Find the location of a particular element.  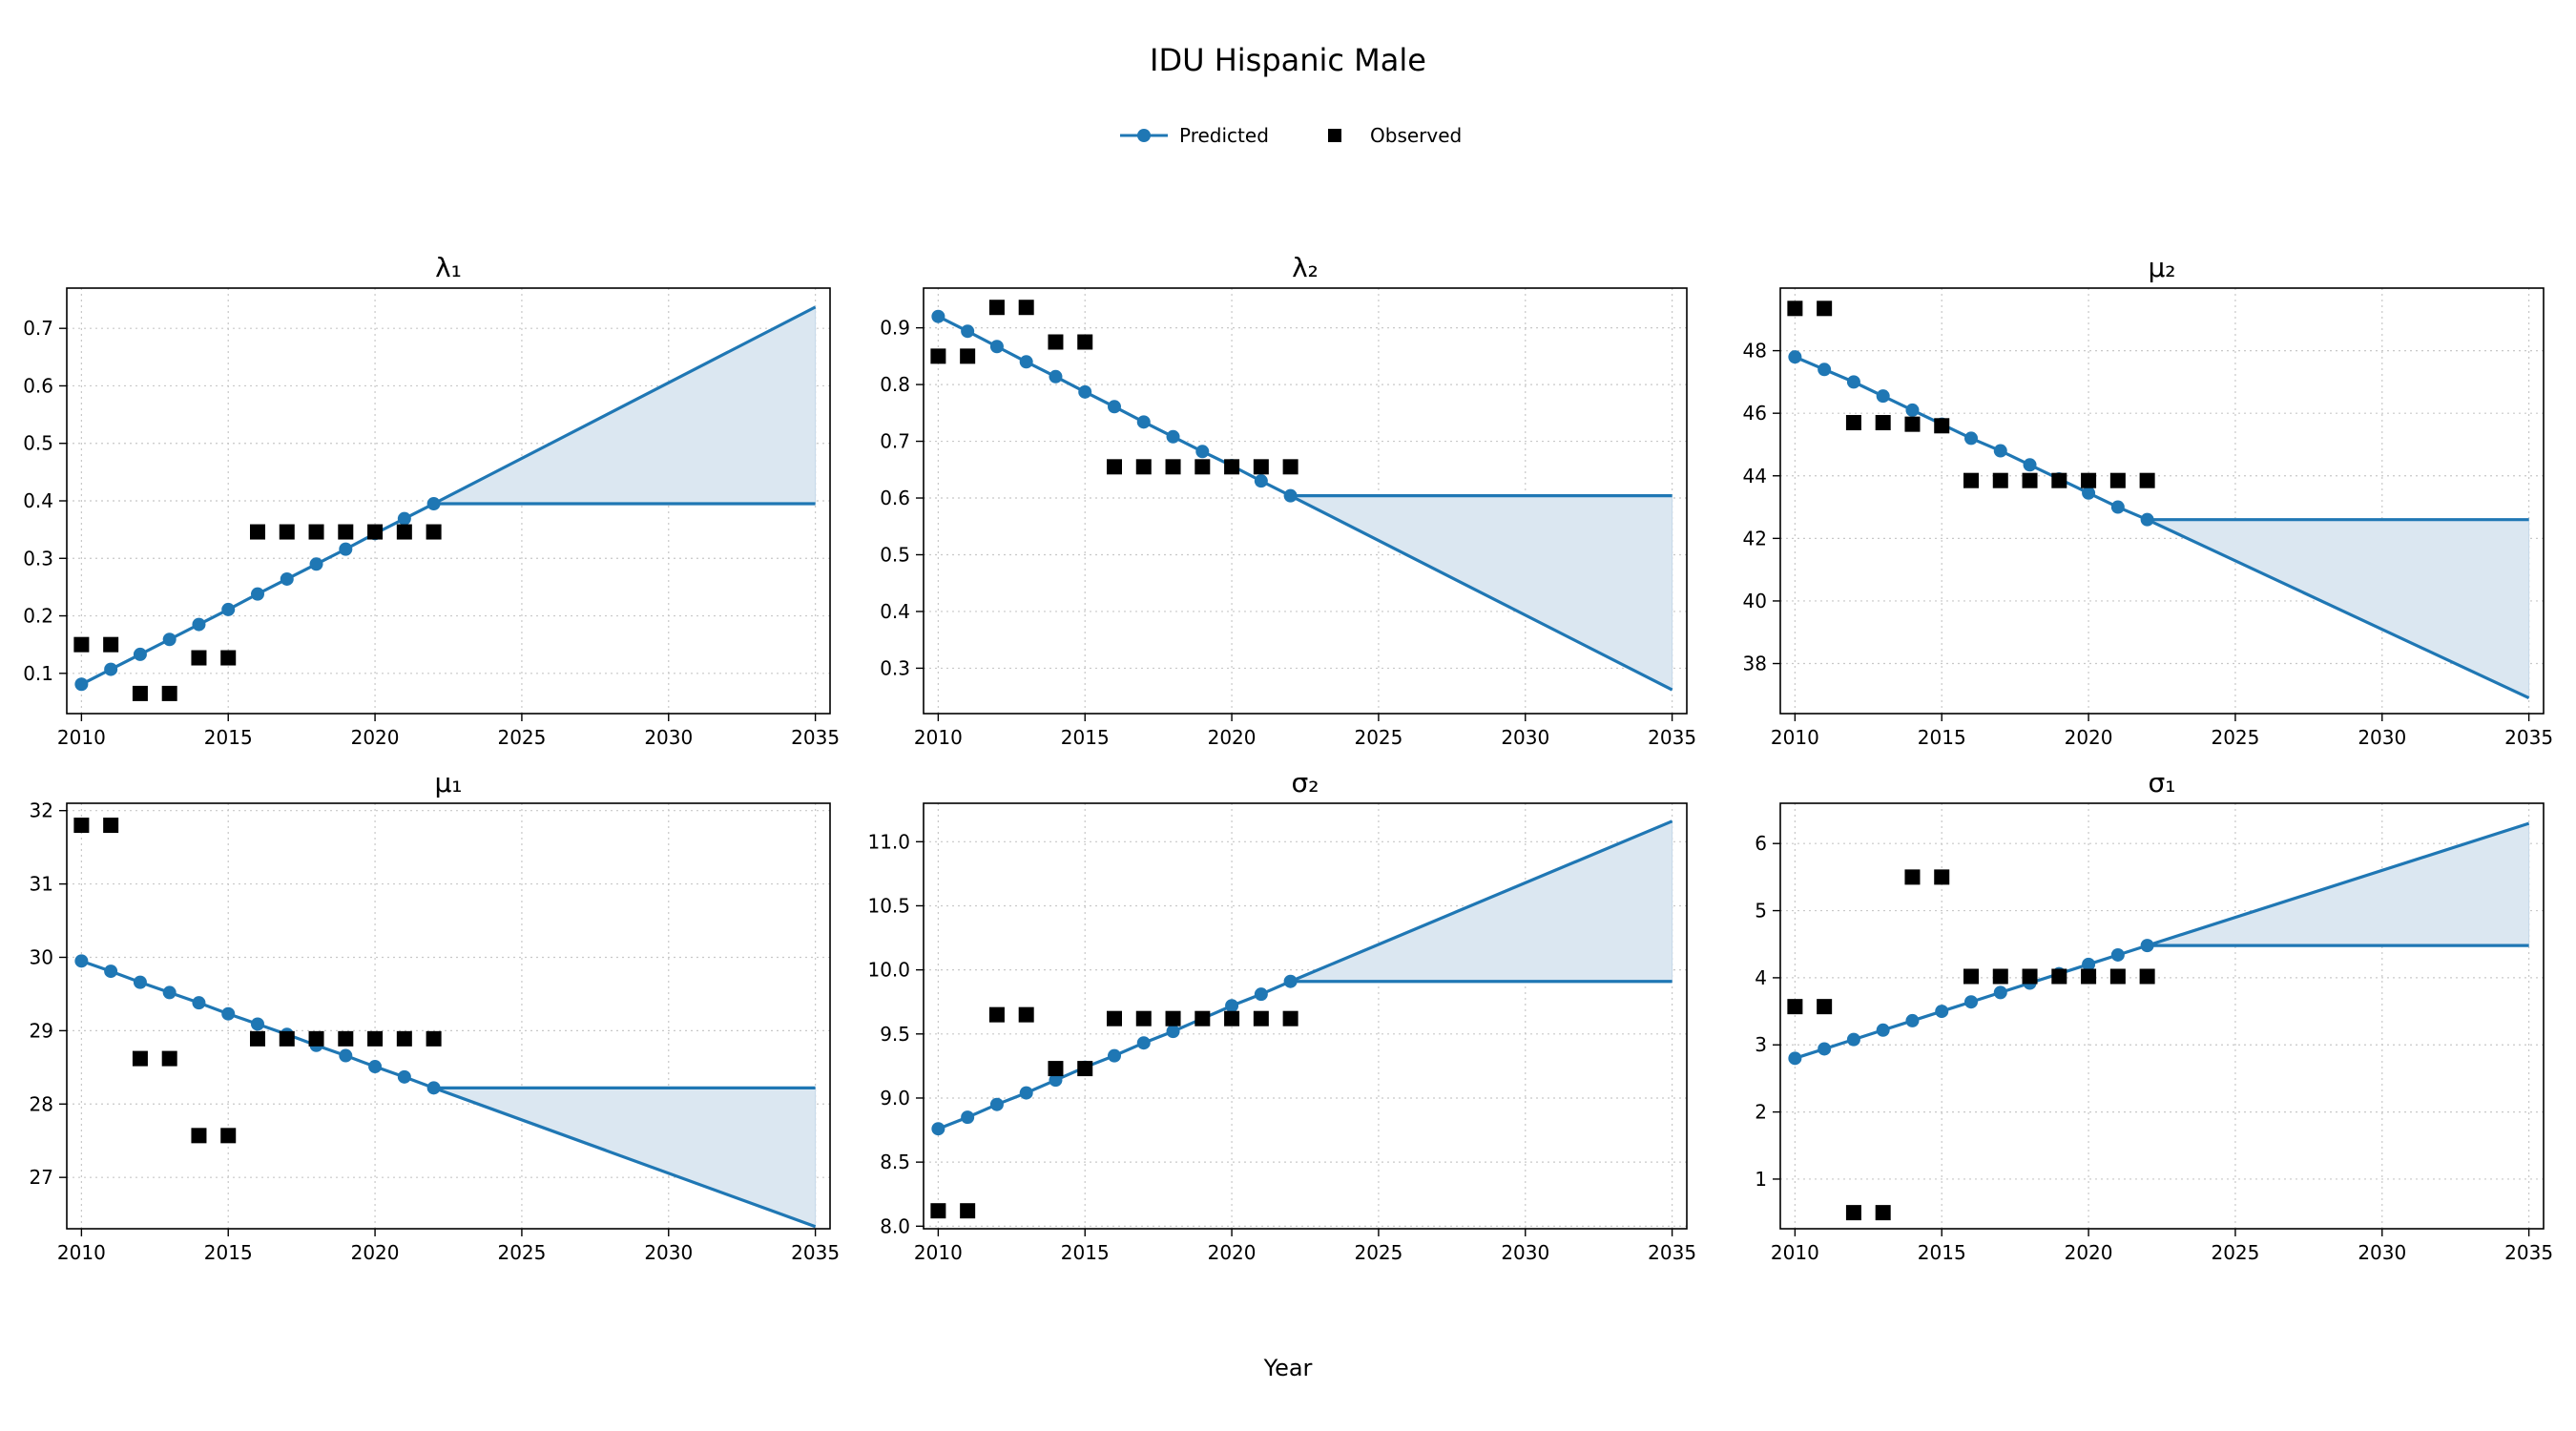

y-tick-label: 8.0 is located at coordinates (895, 1225).